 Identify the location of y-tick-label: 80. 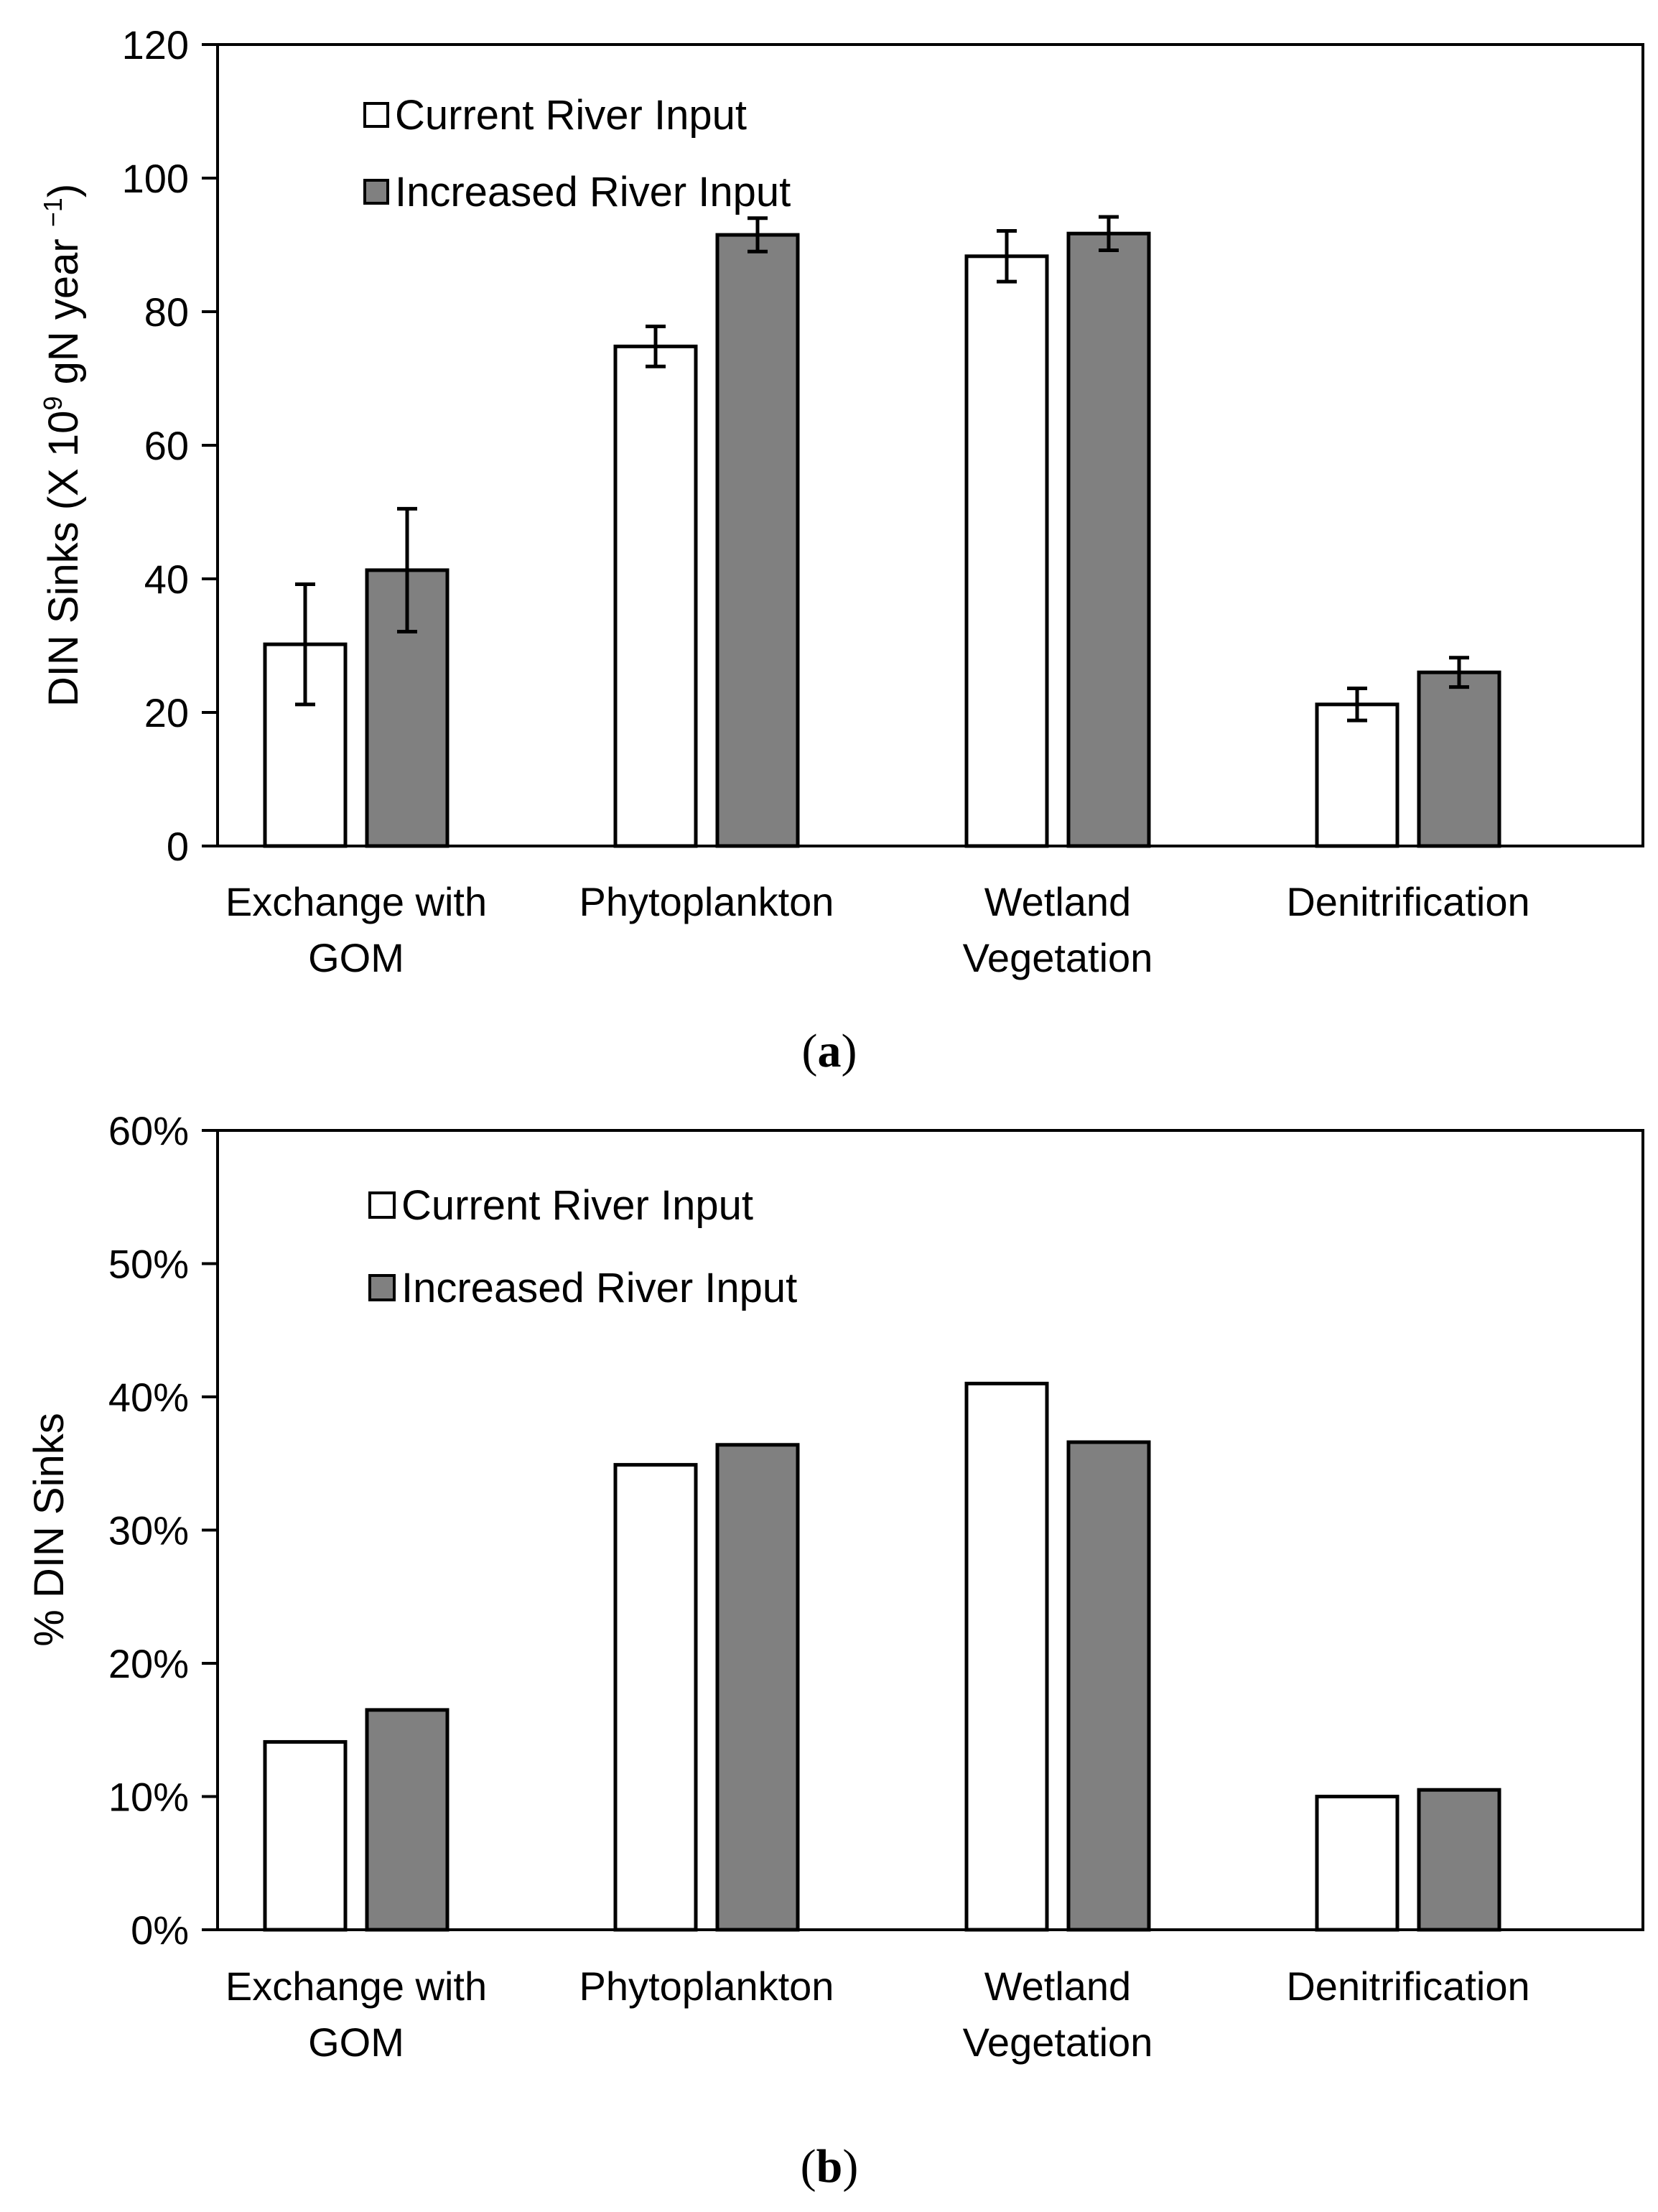
(166, 312).